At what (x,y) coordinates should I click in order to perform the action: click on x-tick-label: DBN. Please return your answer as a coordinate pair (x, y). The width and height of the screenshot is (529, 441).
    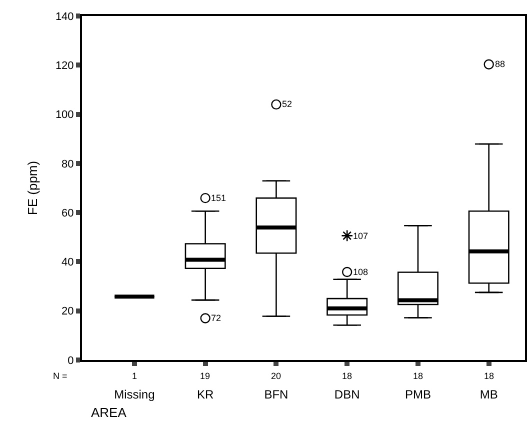
    Looking at the image, I should click on (347, 394).